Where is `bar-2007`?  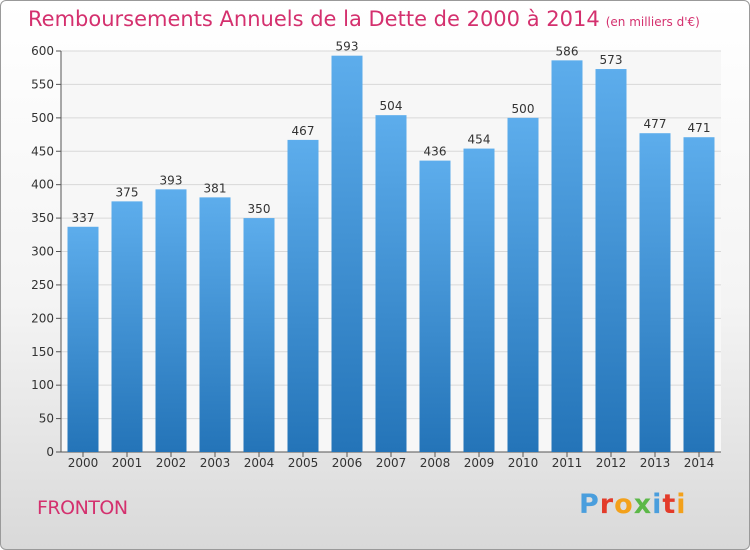
bar-2007 is located at coordinates (391, 283).